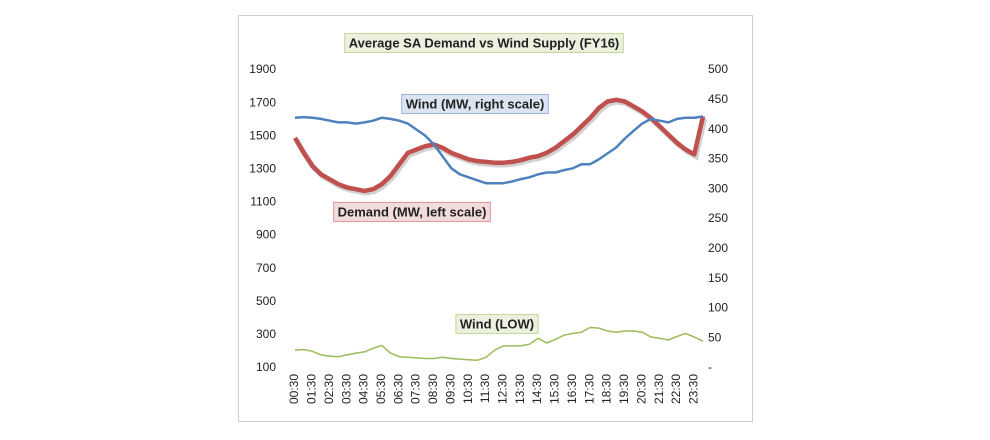 This screenshot has width=990, height=440. What do you see at coordinates (262, 69) in the screenshot?
I see `y-tick-label: 1900` at bounding box center [262, 69].